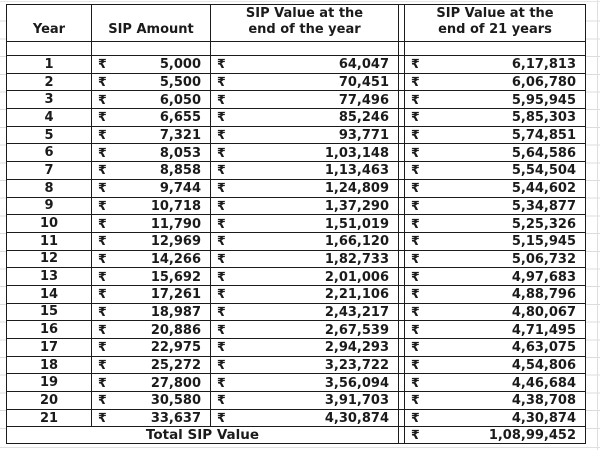 This screenshot has width=600, height=450. I want to click on empty-row, so click(296, 48).